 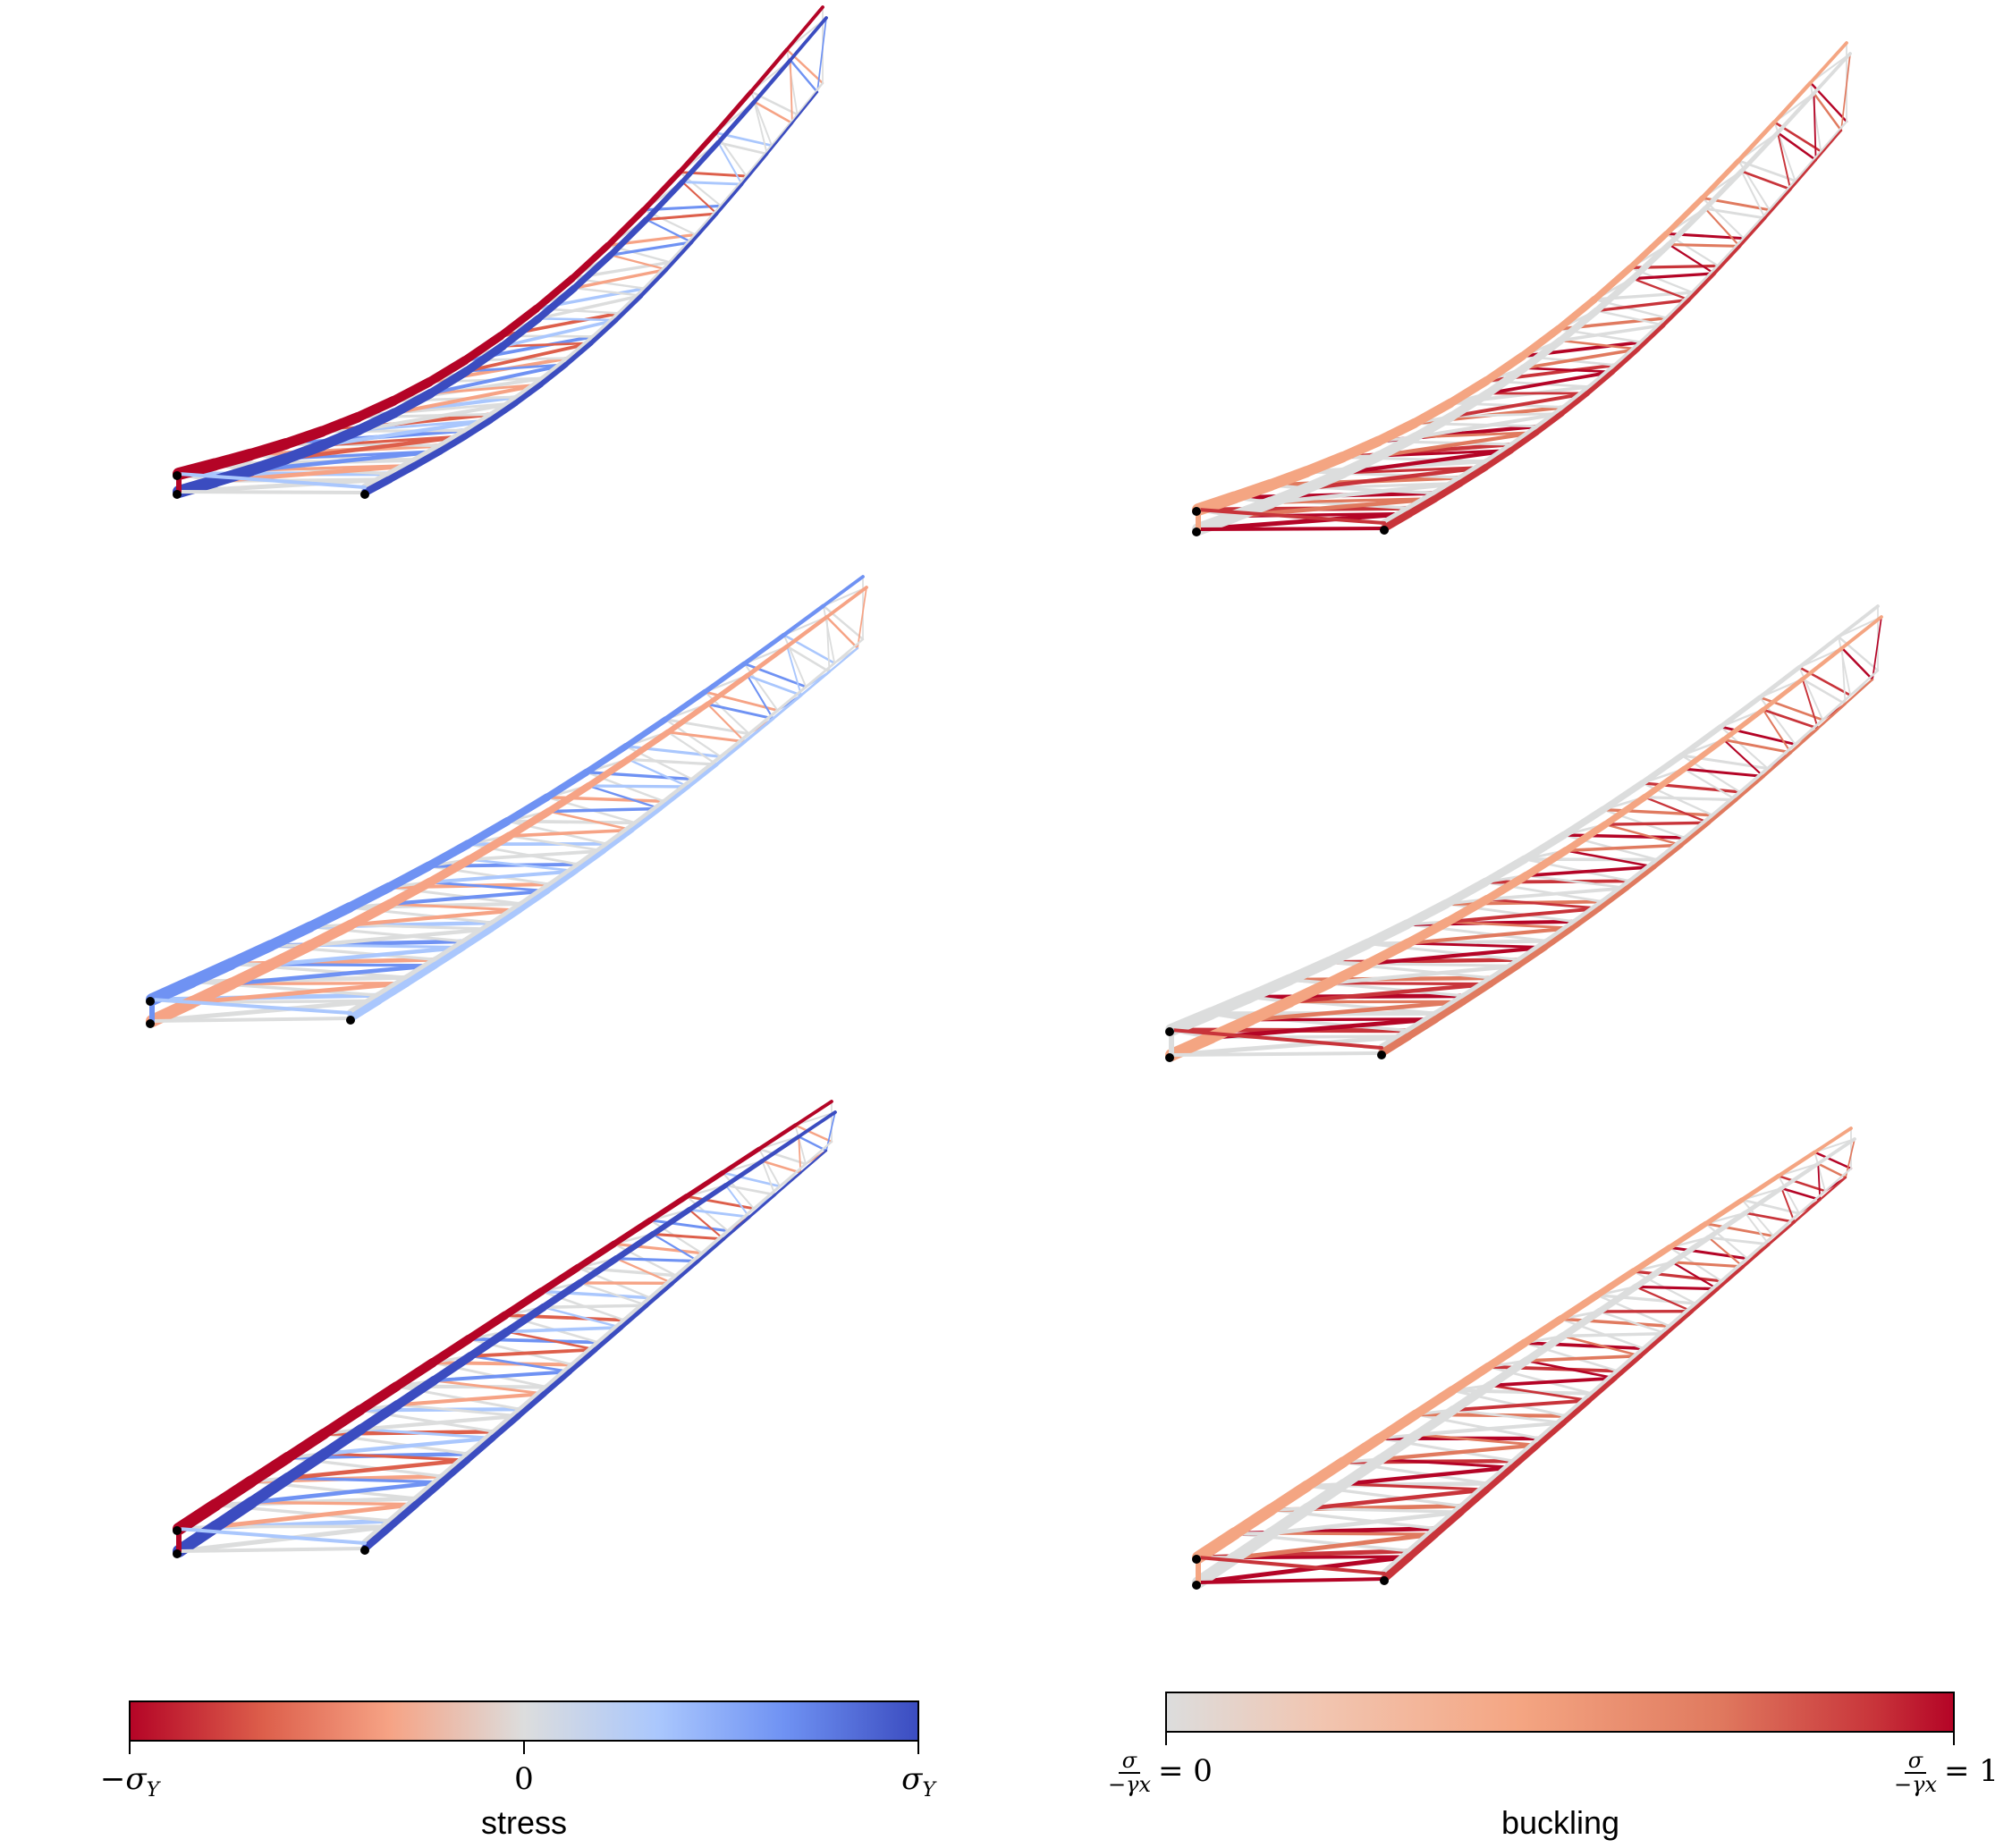 What do you see at coordinates (1561, 1822) in the screenshot?
I see `buckling-colorbar-title: buckling` at bounding box center [1561, 1822].